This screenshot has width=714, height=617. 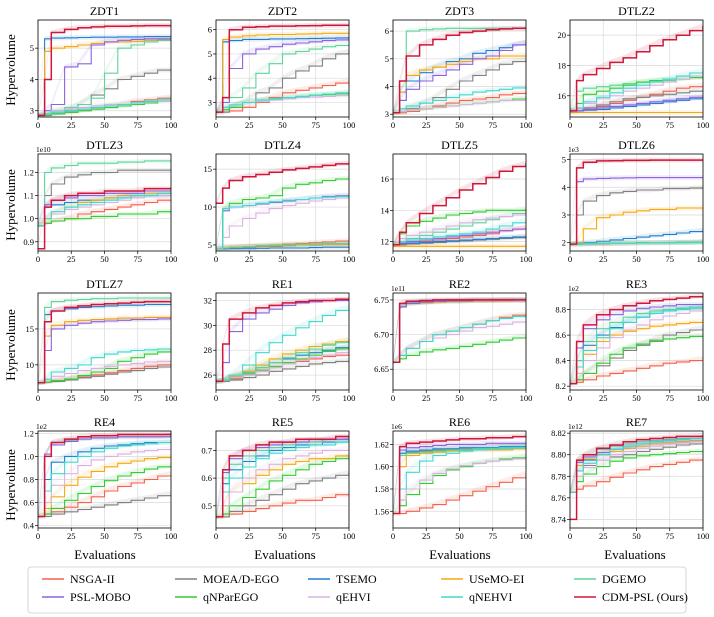 I want to click on series-group-re3, so click(x=636, y=339).